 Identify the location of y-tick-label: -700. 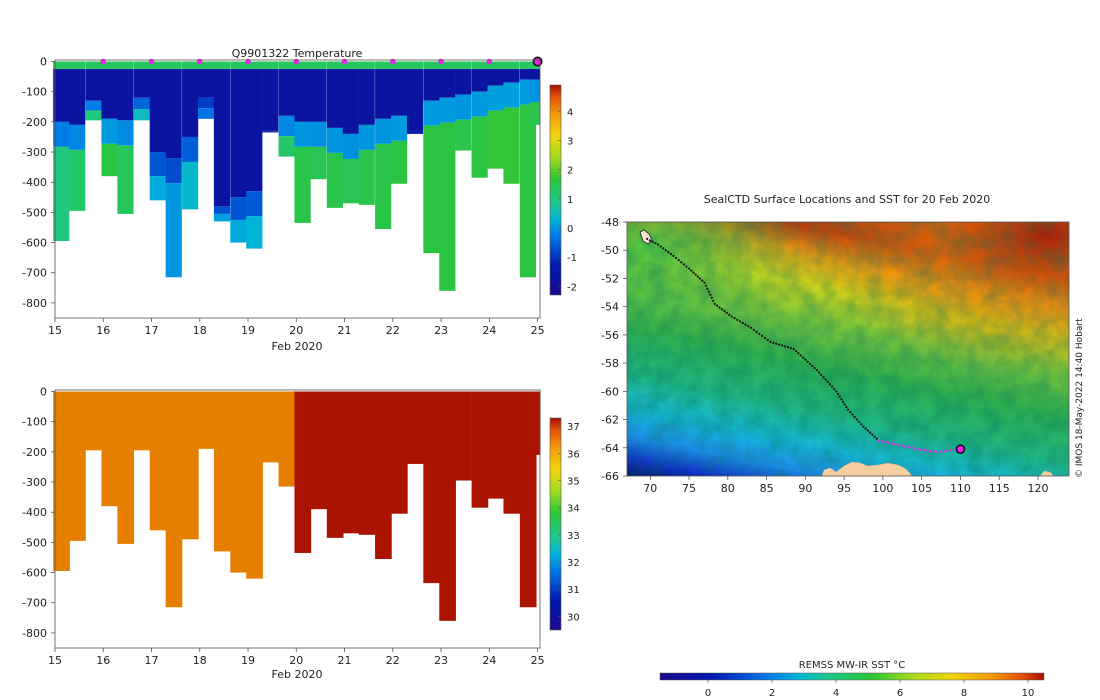
(34, 273).